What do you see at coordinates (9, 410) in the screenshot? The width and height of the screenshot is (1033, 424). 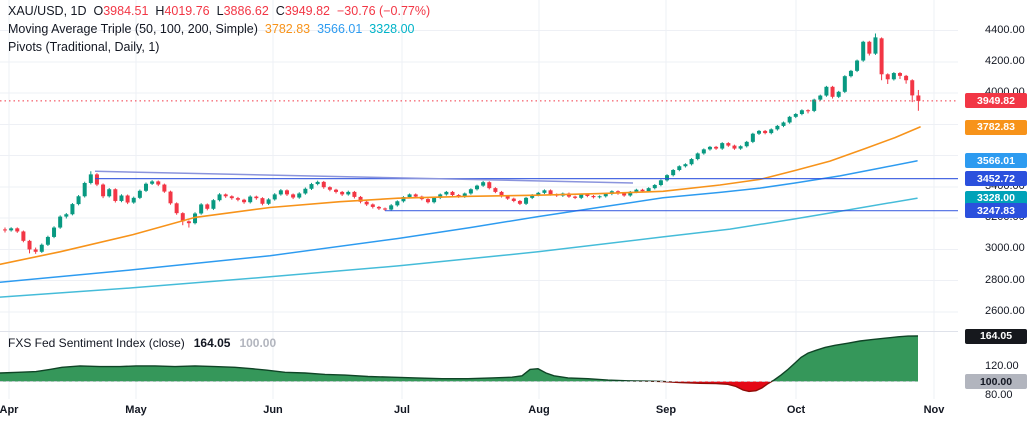 I see `month-label-apr: Apr` at bounding box center [9, 410].